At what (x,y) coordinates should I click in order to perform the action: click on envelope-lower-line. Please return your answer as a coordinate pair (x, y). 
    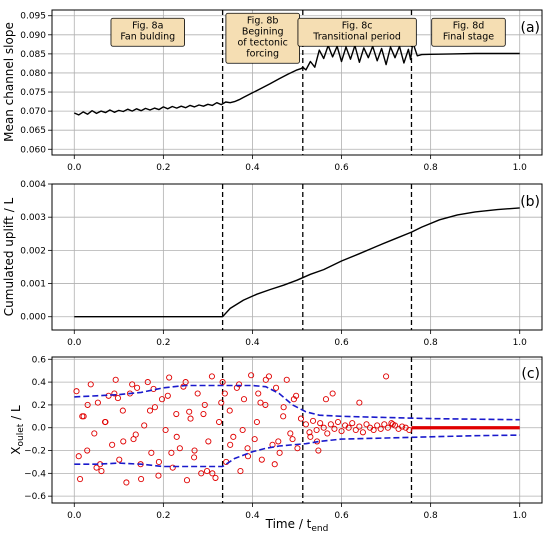
    Looking at the image, I should click on (297, 451).